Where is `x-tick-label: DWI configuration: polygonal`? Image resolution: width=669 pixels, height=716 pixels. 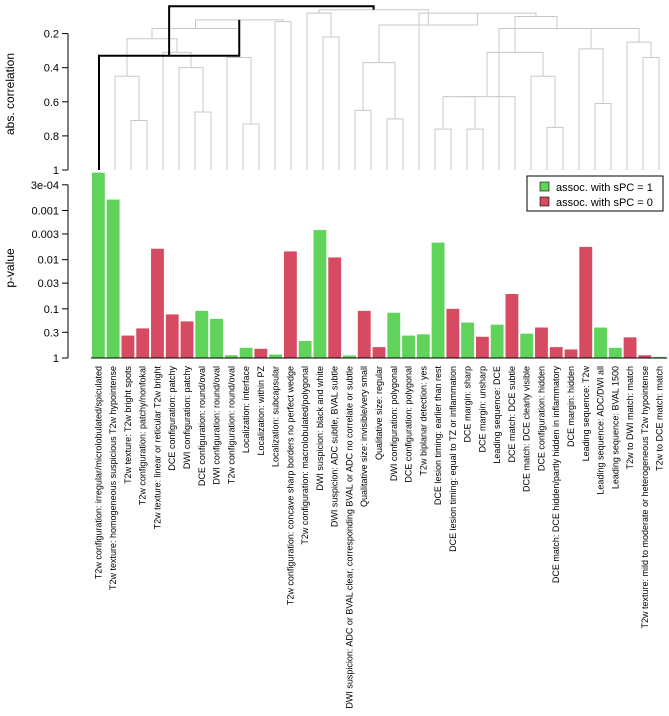 x-tick-label: DWI configuration: polygonal is located at coordinates (394, 423).